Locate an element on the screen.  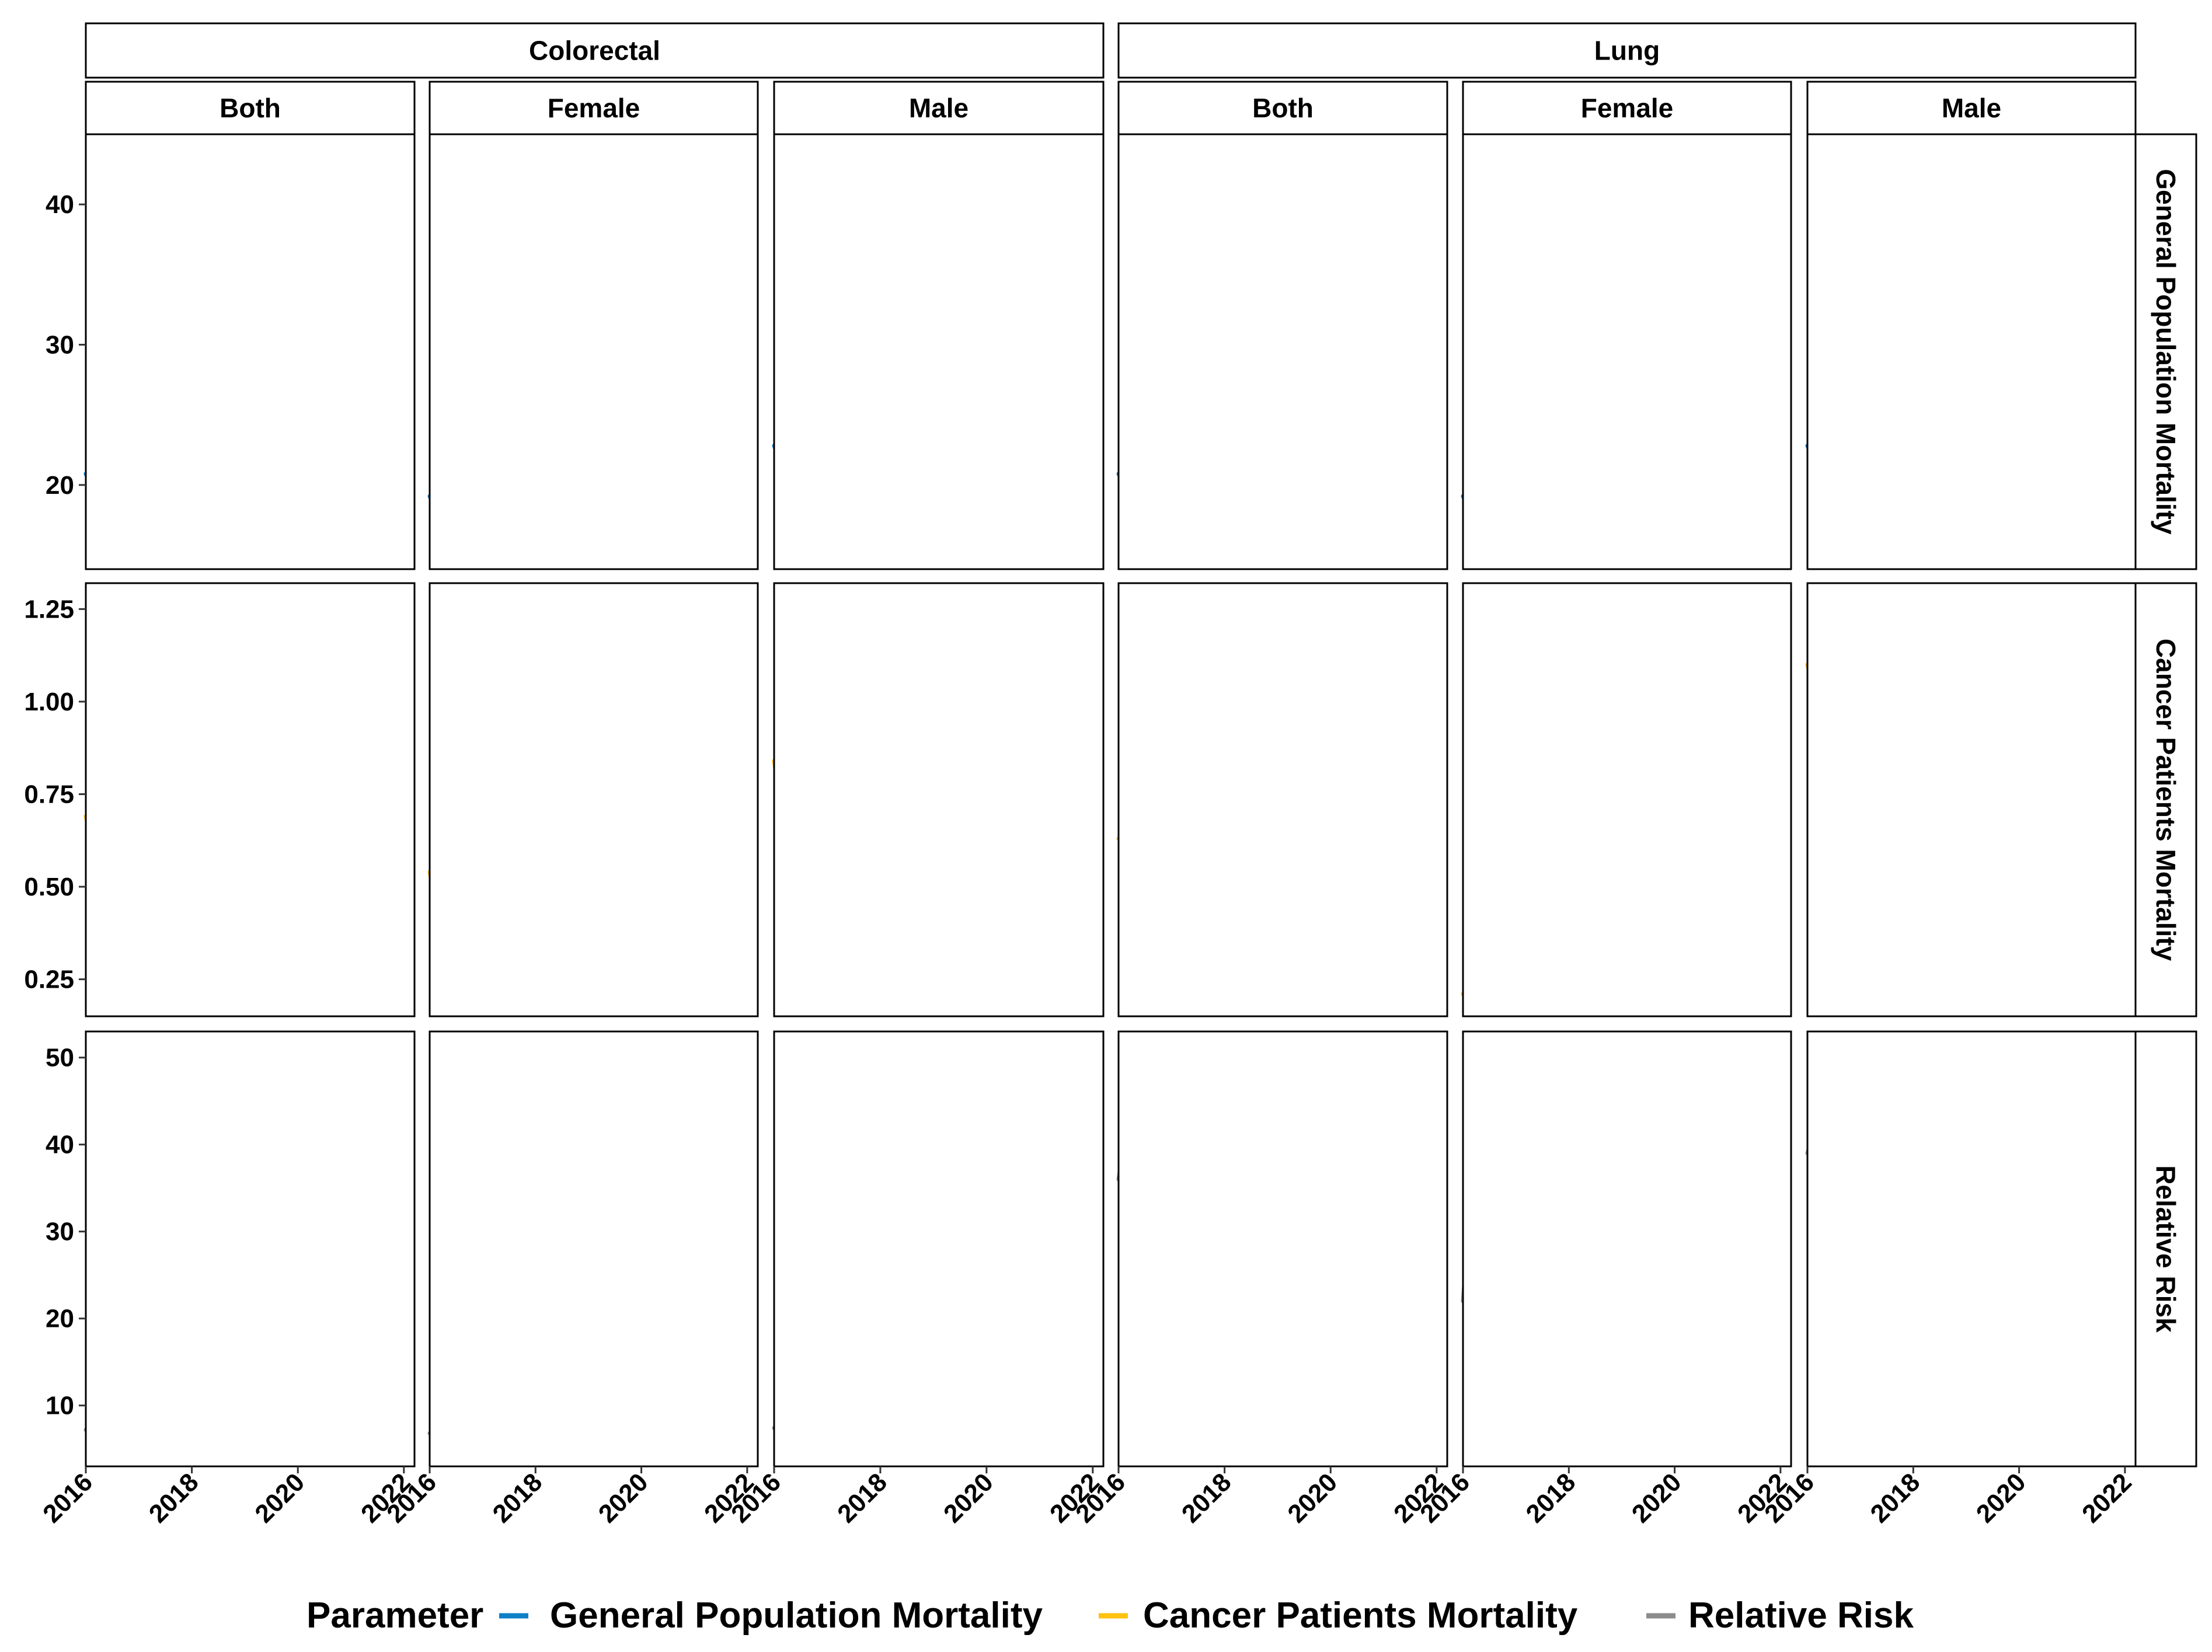
legend-title: Parameter is located at coordinates (394, 1615).